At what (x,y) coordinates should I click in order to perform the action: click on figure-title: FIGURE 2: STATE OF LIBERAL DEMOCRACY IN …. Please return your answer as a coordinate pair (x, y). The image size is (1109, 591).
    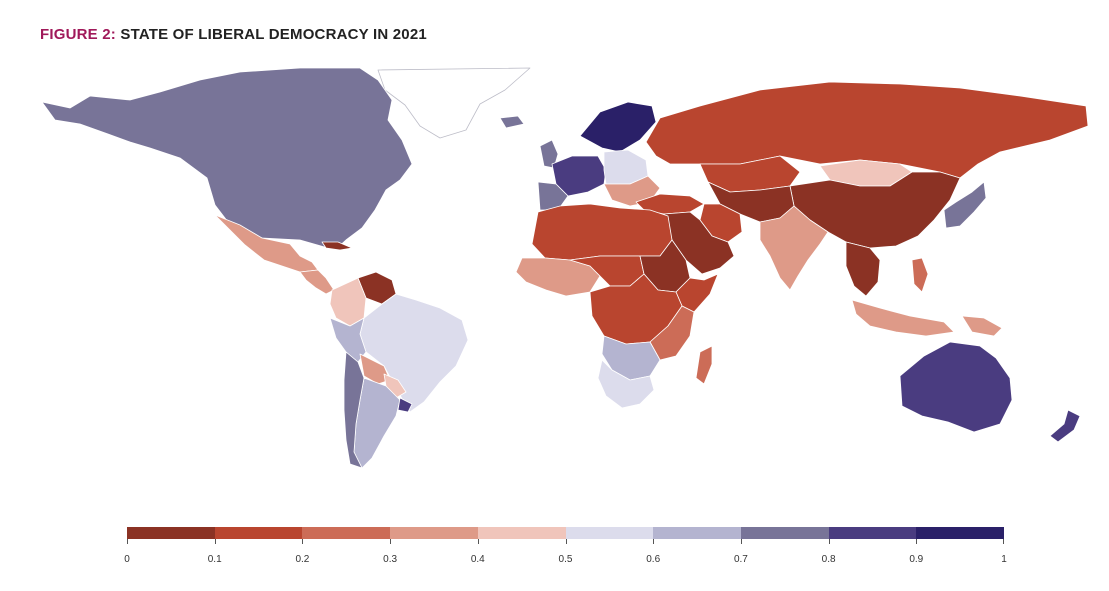
    Looking at the image, I should click on (233, 34).